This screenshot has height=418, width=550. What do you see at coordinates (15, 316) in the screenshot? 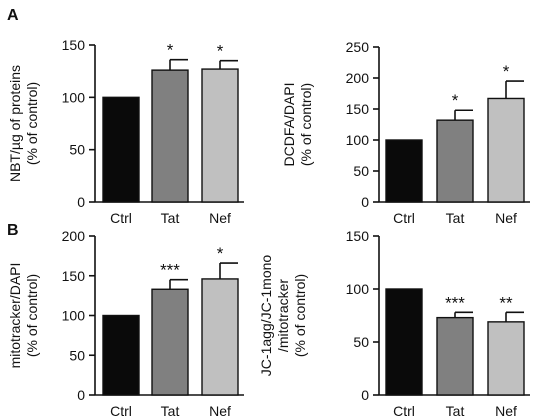
I see `y-axis-label: mitotracker/DAPI` at bounding box center [15, 316].